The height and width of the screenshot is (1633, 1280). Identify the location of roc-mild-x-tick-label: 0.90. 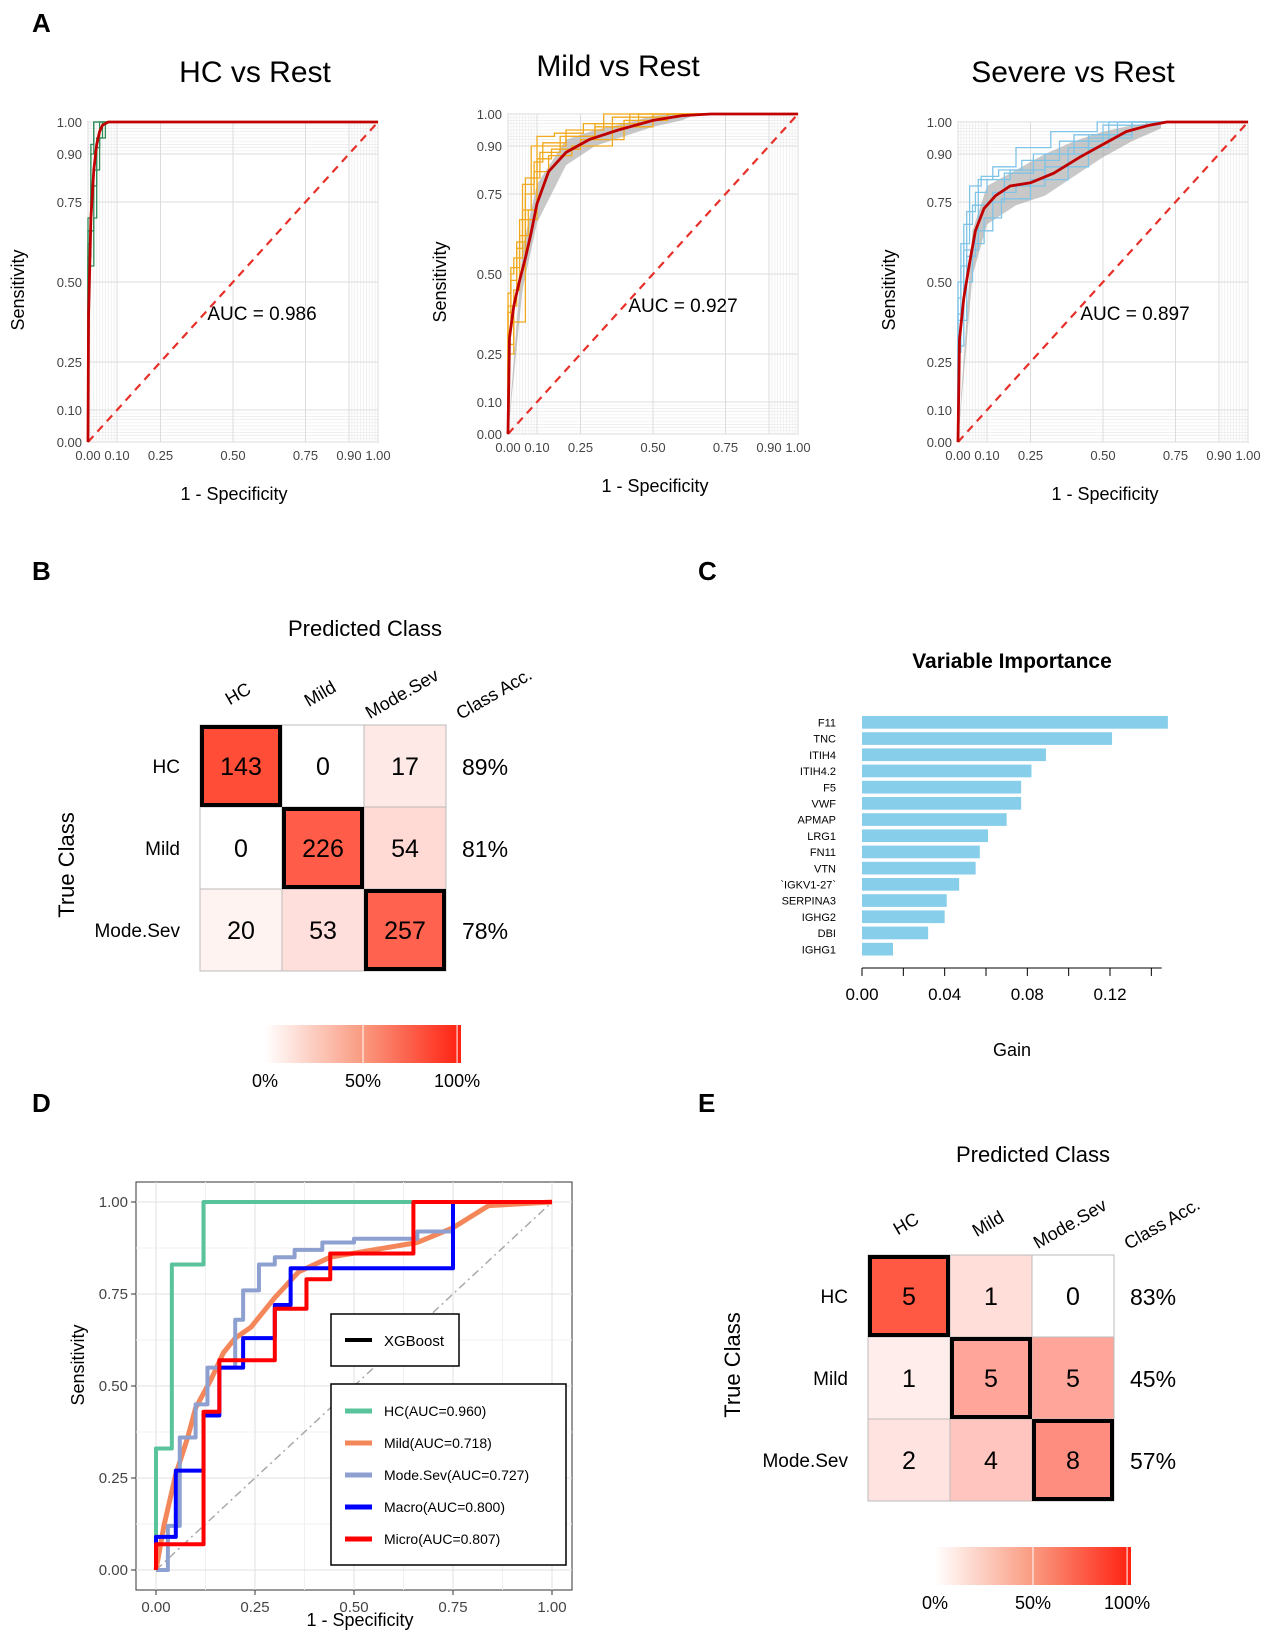
(768, 447).